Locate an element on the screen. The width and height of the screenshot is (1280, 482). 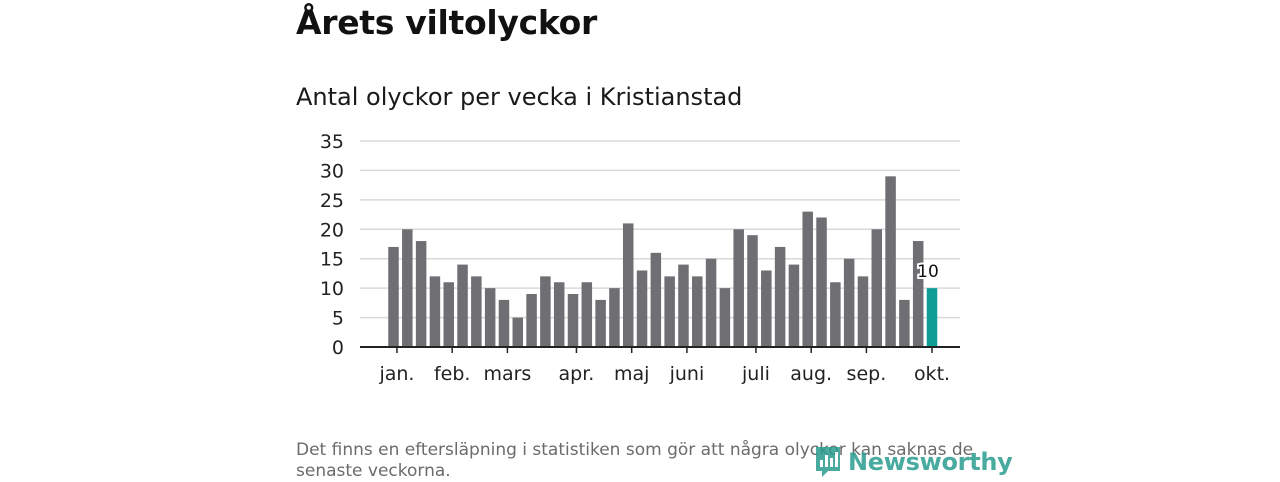
y-tick-label: 15 is located at coordinates (332, 260).